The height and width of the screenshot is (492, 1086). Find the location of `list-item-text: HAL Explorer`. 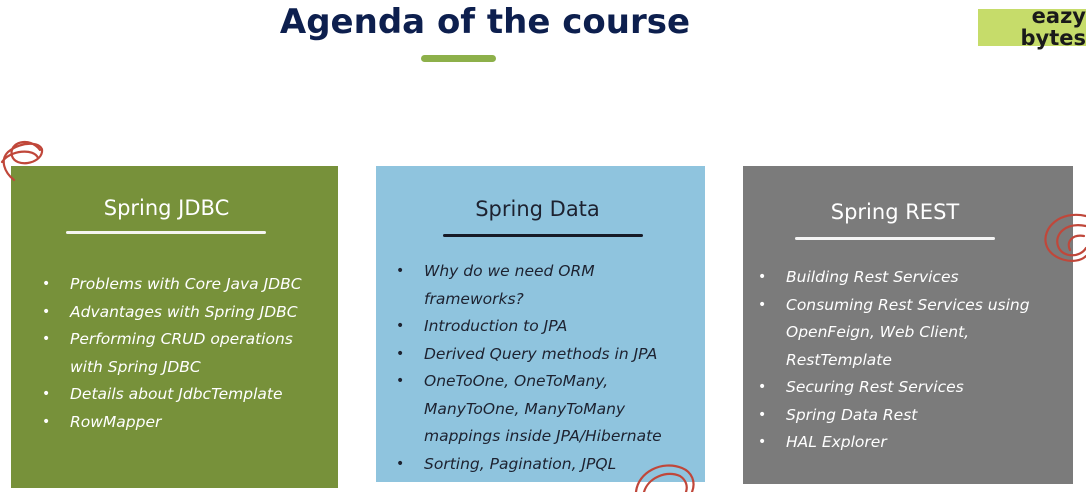

list-item-text: HAL Explorer is located at coordinates (836, 442).